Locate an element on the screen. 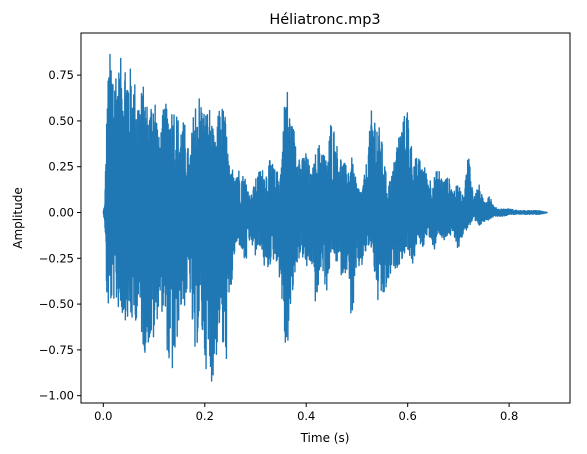  y-tick-label: −0.75 is located at coordinates (56, 350).